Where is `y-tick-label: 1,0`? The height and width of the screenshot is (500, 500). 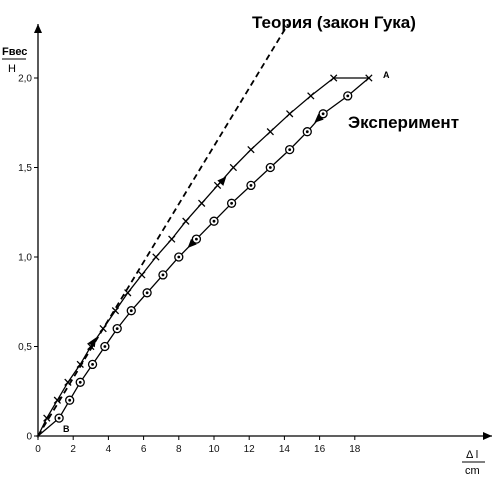
y-tick-label: 1,0 is located at coordinates (25, 258).